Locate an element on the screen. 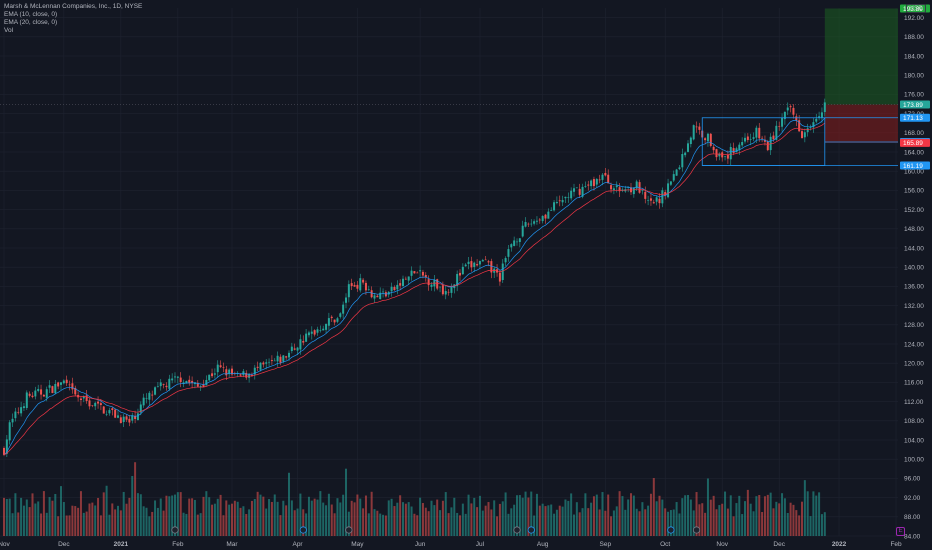  ema10-legend: EMA (10, close, 0) is located at coordinates (31, 14).